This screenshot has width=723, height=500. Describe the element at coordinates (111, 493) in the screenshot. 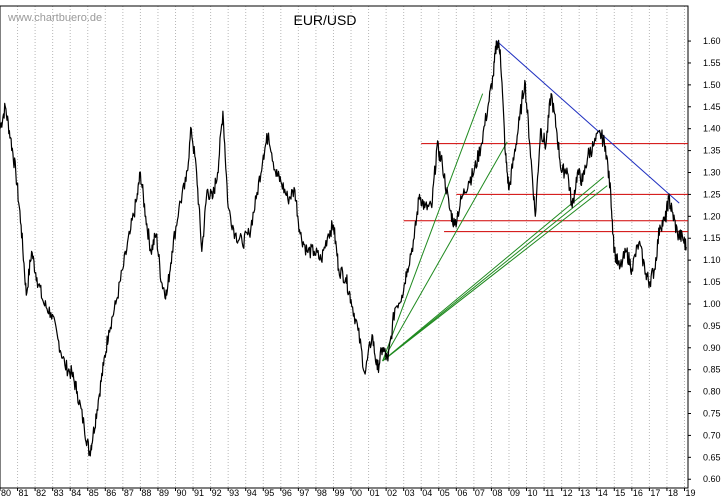

I see `x-tick-label: 86` at that location.